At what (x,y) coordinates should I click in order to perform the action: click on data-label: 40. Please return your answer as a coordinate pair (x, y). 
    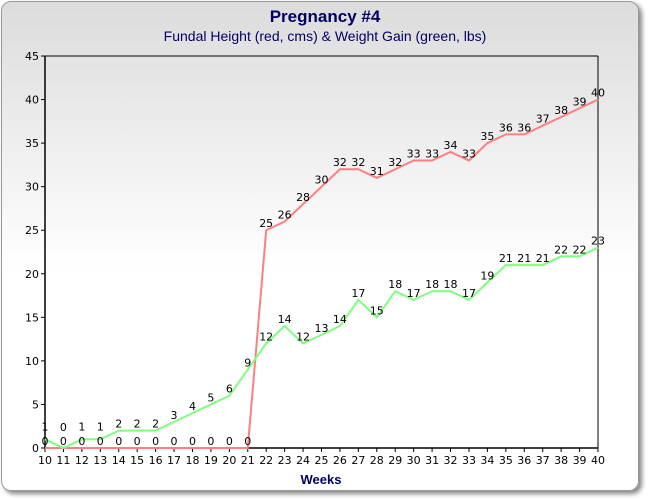
    Looking at the image, I should click on (598, 93).